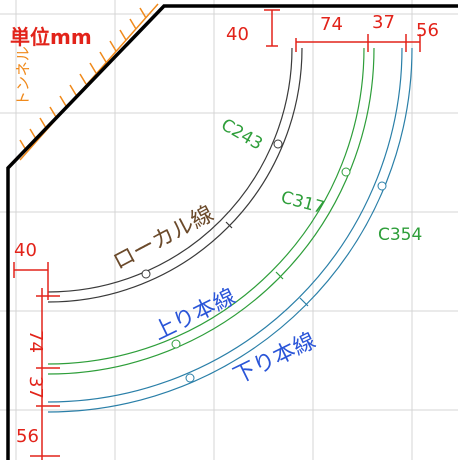 The width and height of the screenshot is (458, 460). What do you see at coordinates (237, 34) in the screenshot?
I see `dim-top-offset: 40` at bounding box center [237, 34].